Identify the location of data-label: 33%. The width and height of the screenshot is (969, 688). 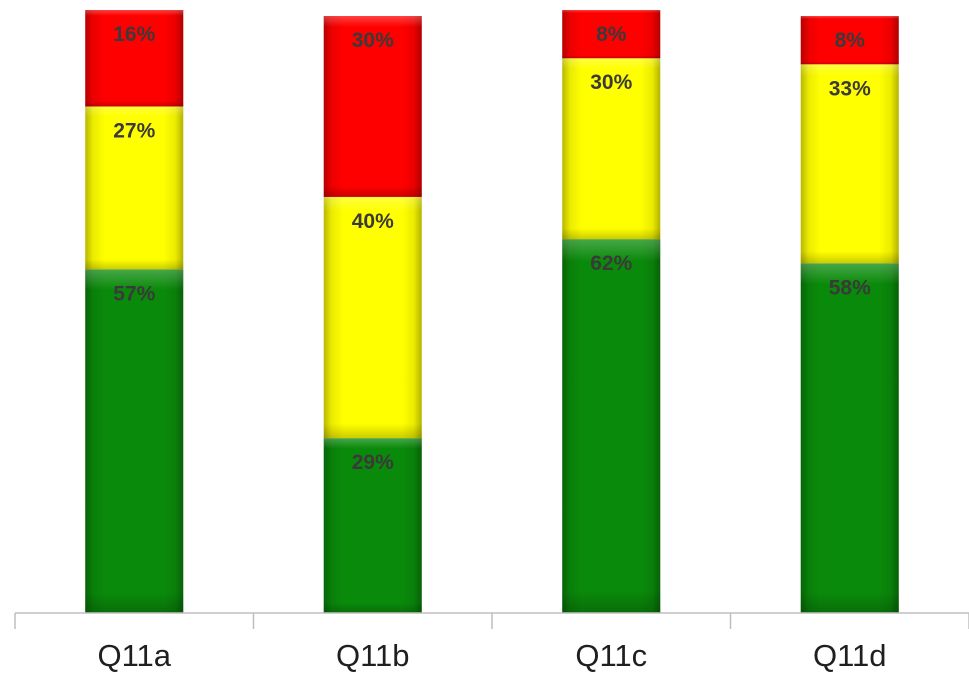
(850, 88).